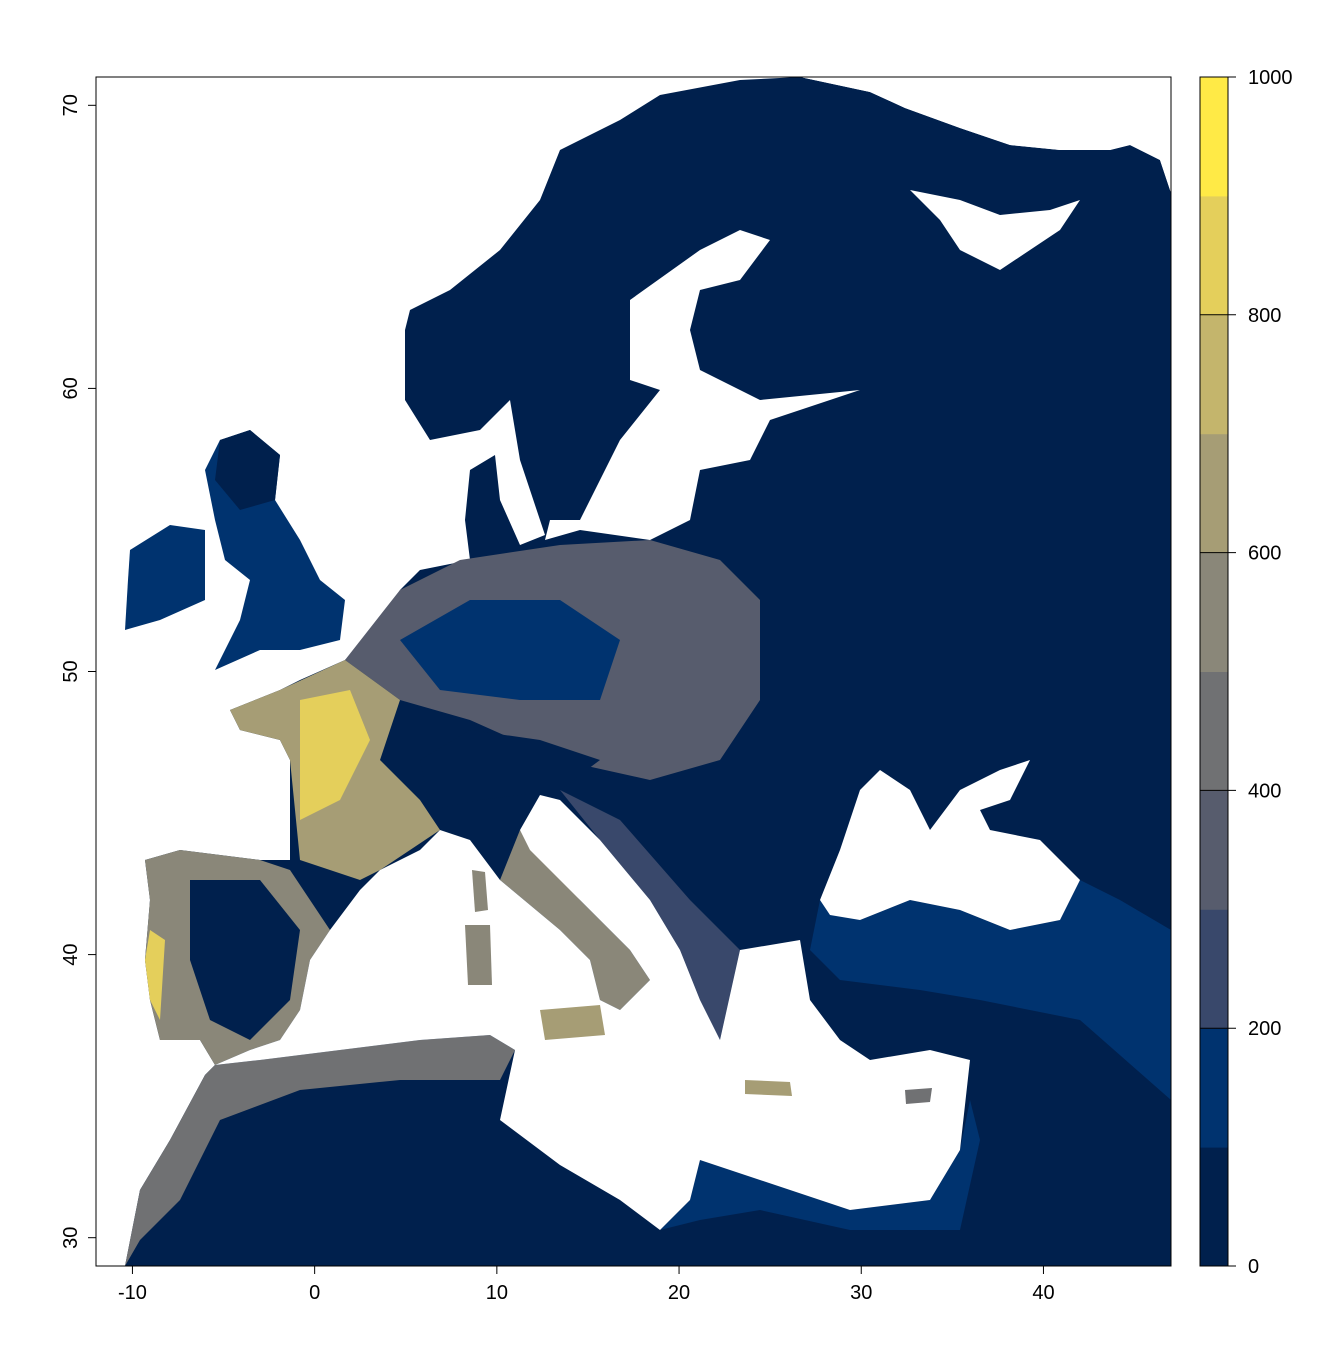 The width and height of the screenshot is (1344, 1349). What do you see at coordinates (245, 960) in the screenshot?
I see `elevation-meseta` at bounding box center [245, 960].